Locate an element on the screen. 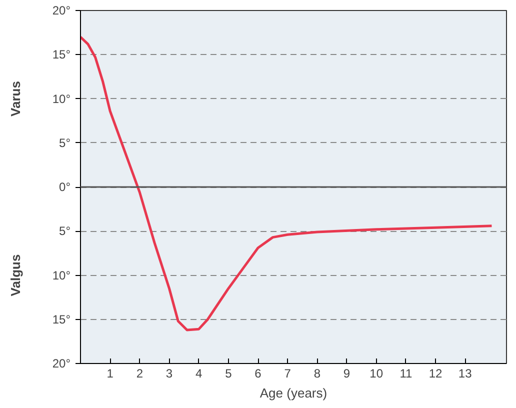 The image size is (516, 408). text: Varus is located at coordinates (15, 98).